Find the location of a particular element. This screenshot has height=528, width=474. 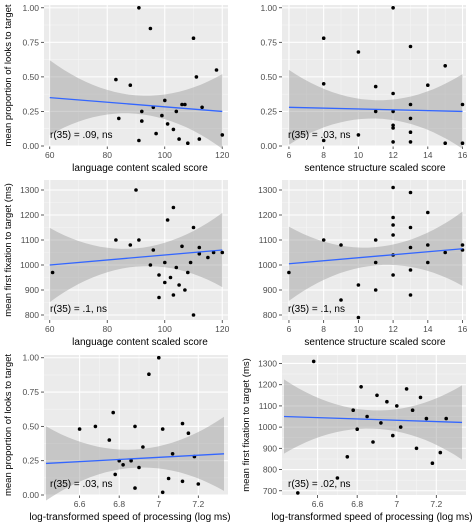

y-tick-label: 0.25 is located at coordinates (268, 111).